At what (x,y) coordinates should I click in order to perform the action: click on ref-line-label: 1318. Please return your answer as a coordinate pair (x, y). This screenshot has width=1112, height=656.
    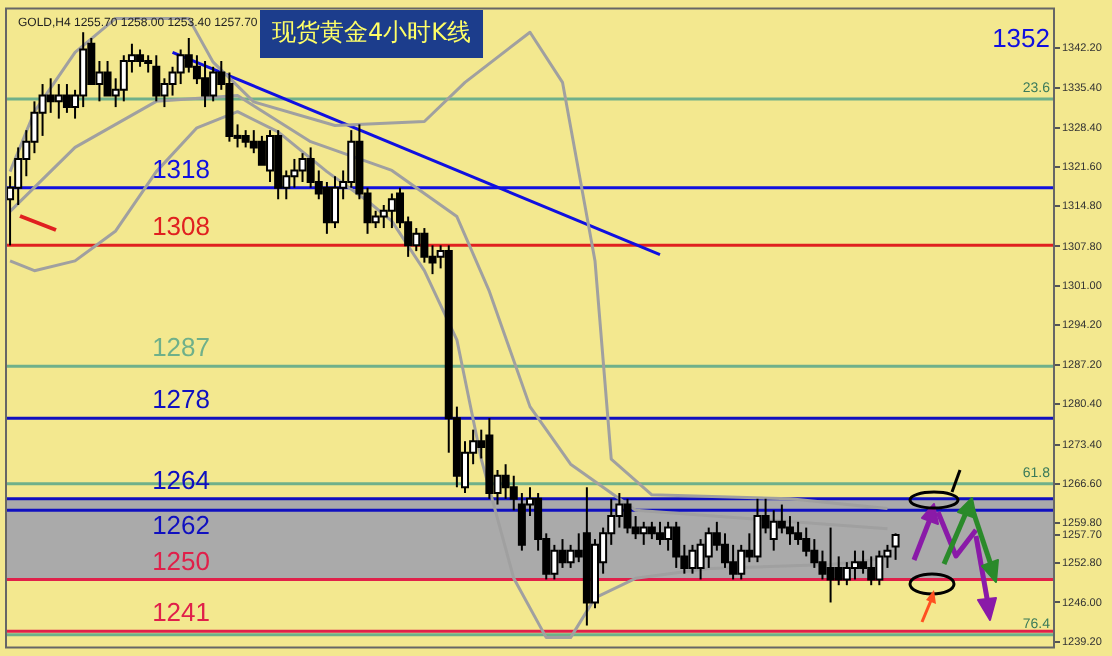
    Looking at the image, I should click on (181, 168).